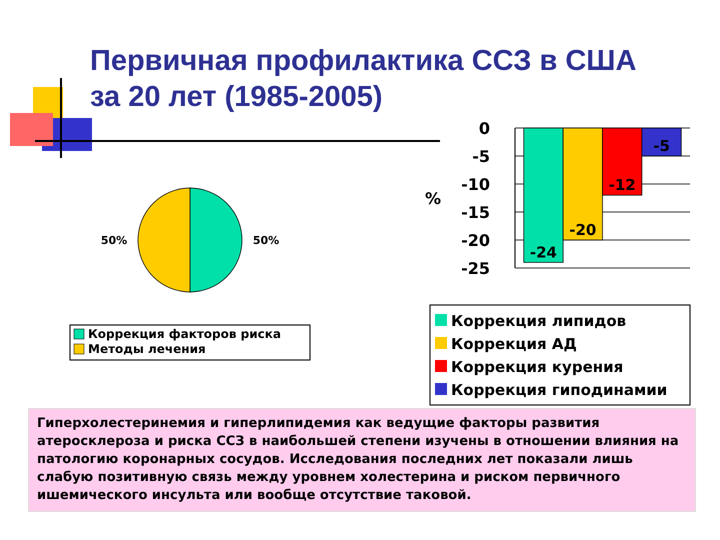 This screenshot has width=720, height=540. What do you see at coordinates (475, 240) in the screenshot?
I see `y-tick-label: -20` at bounding box center [475, 240].